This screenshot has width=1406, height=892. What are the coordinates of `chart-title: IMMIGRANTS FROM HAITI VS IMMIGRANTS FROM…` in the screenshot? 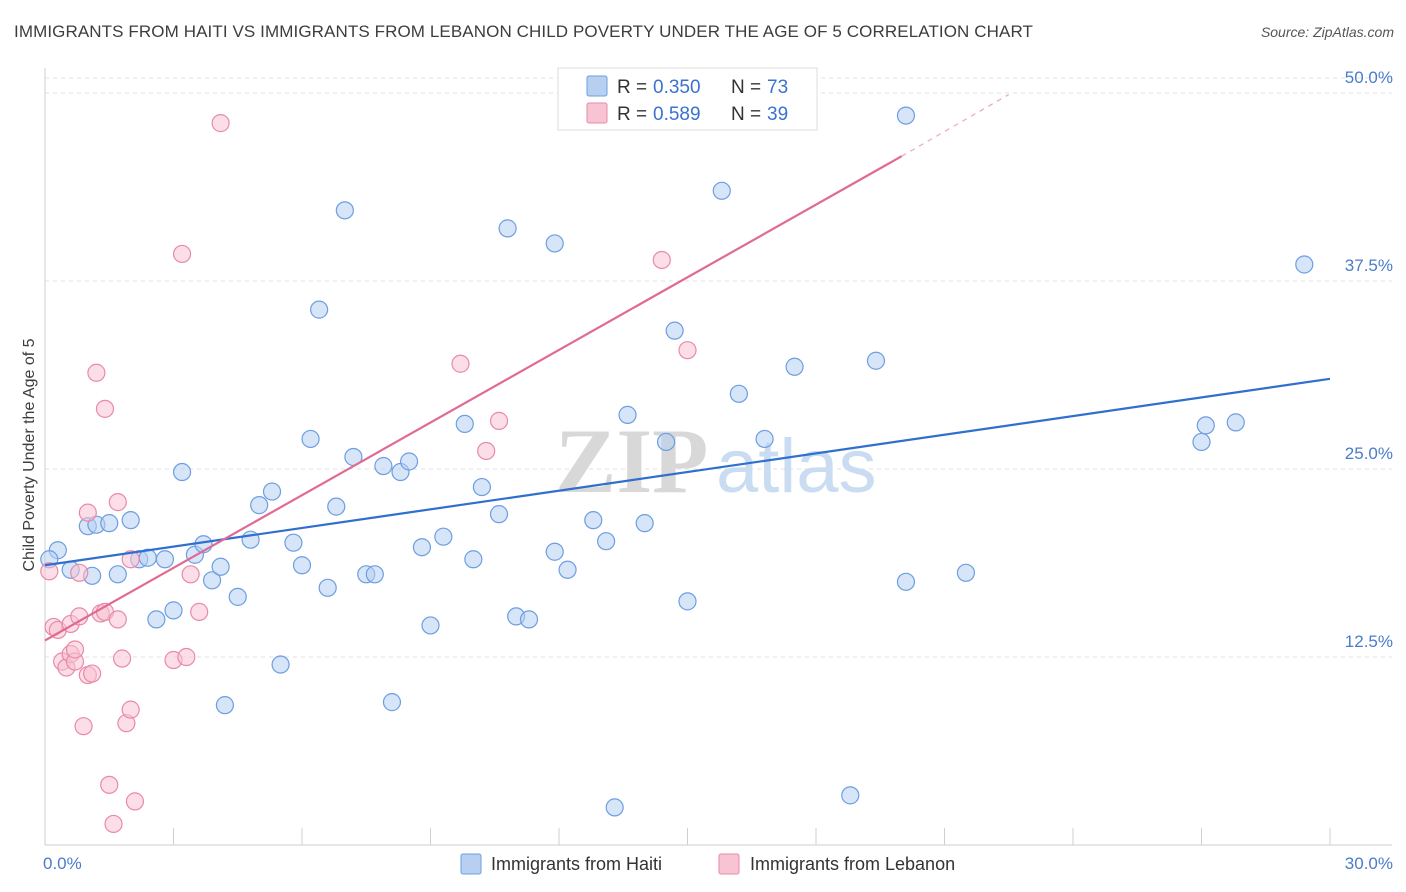 It's located at (524, 31).